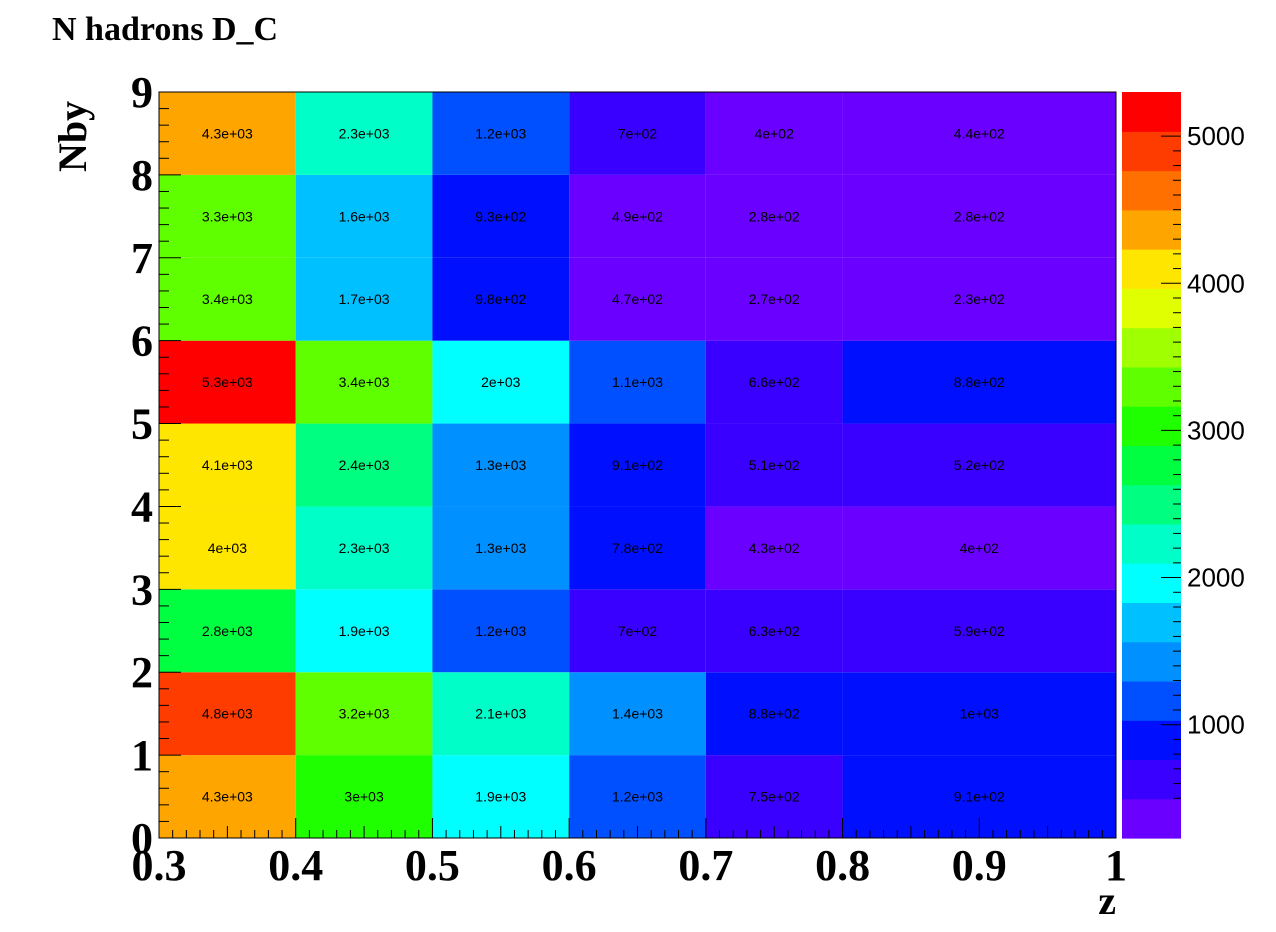  What do you see at coordinates (637, 299) in the screenshot?
I see `cell-value-label: 4.7e+02` at bounding box center [637, 299].